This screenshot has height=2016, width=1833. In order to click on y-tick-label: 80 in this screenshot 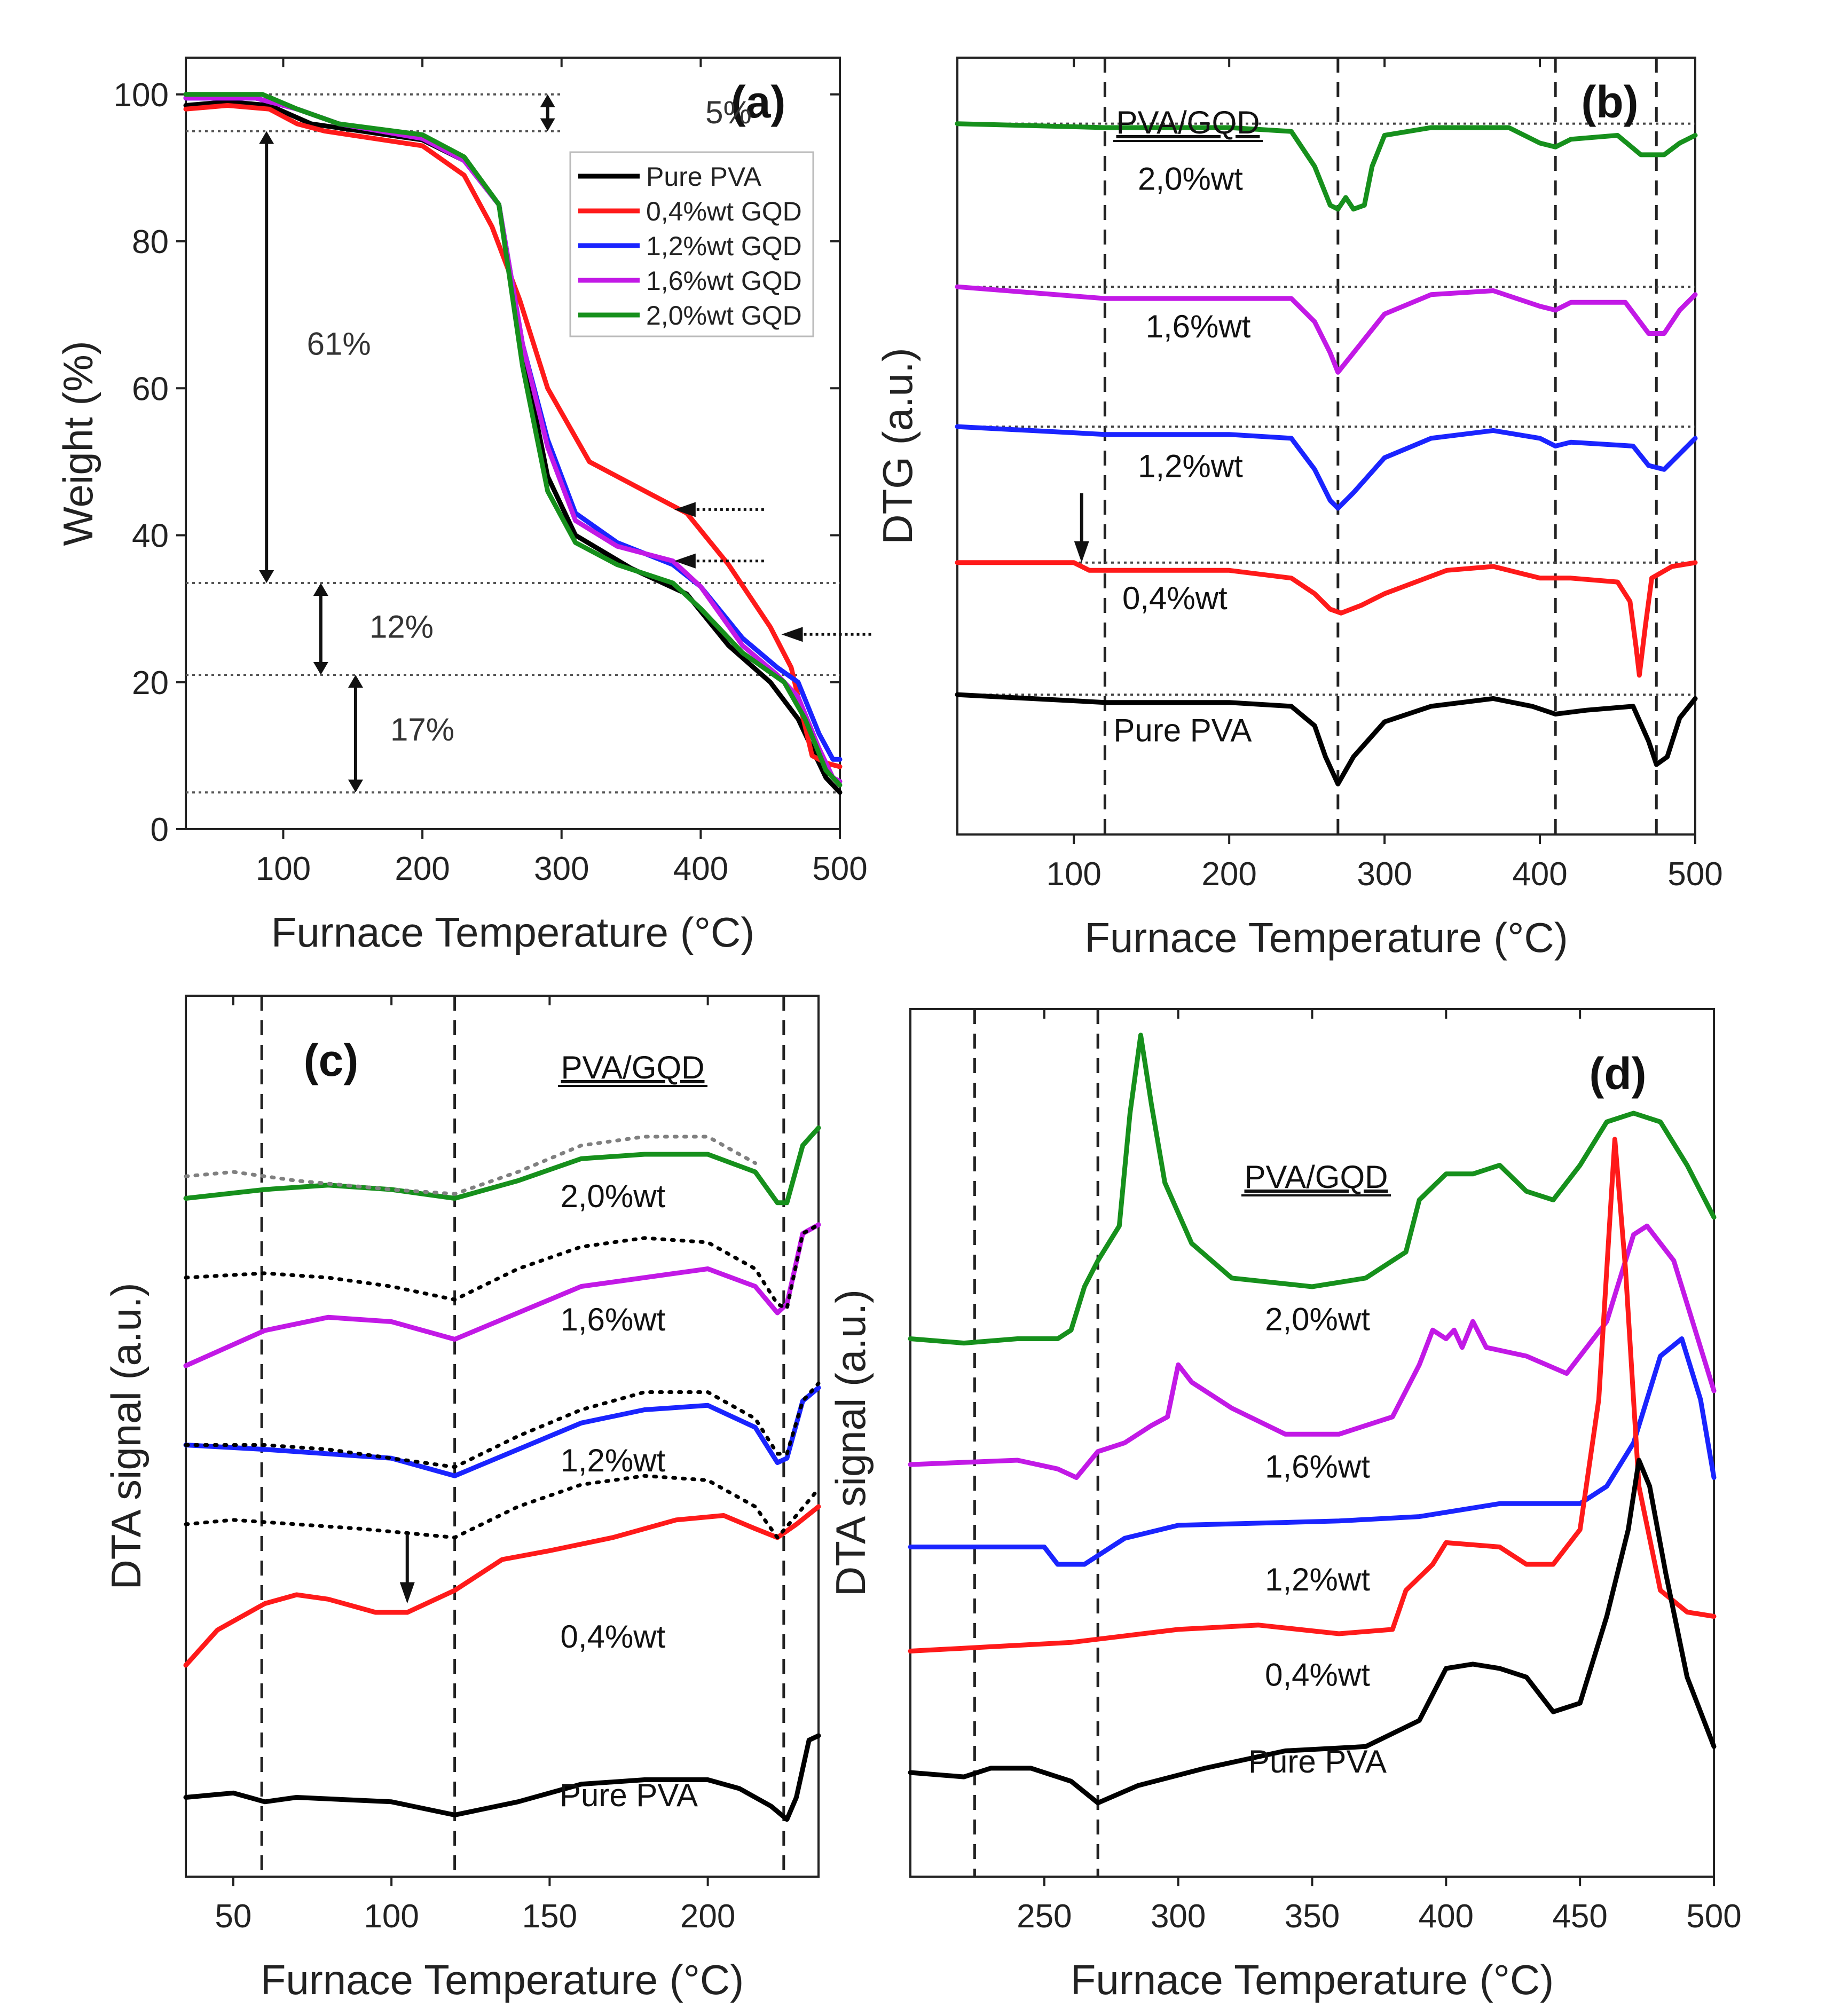, I will do `click(151, 243)`.